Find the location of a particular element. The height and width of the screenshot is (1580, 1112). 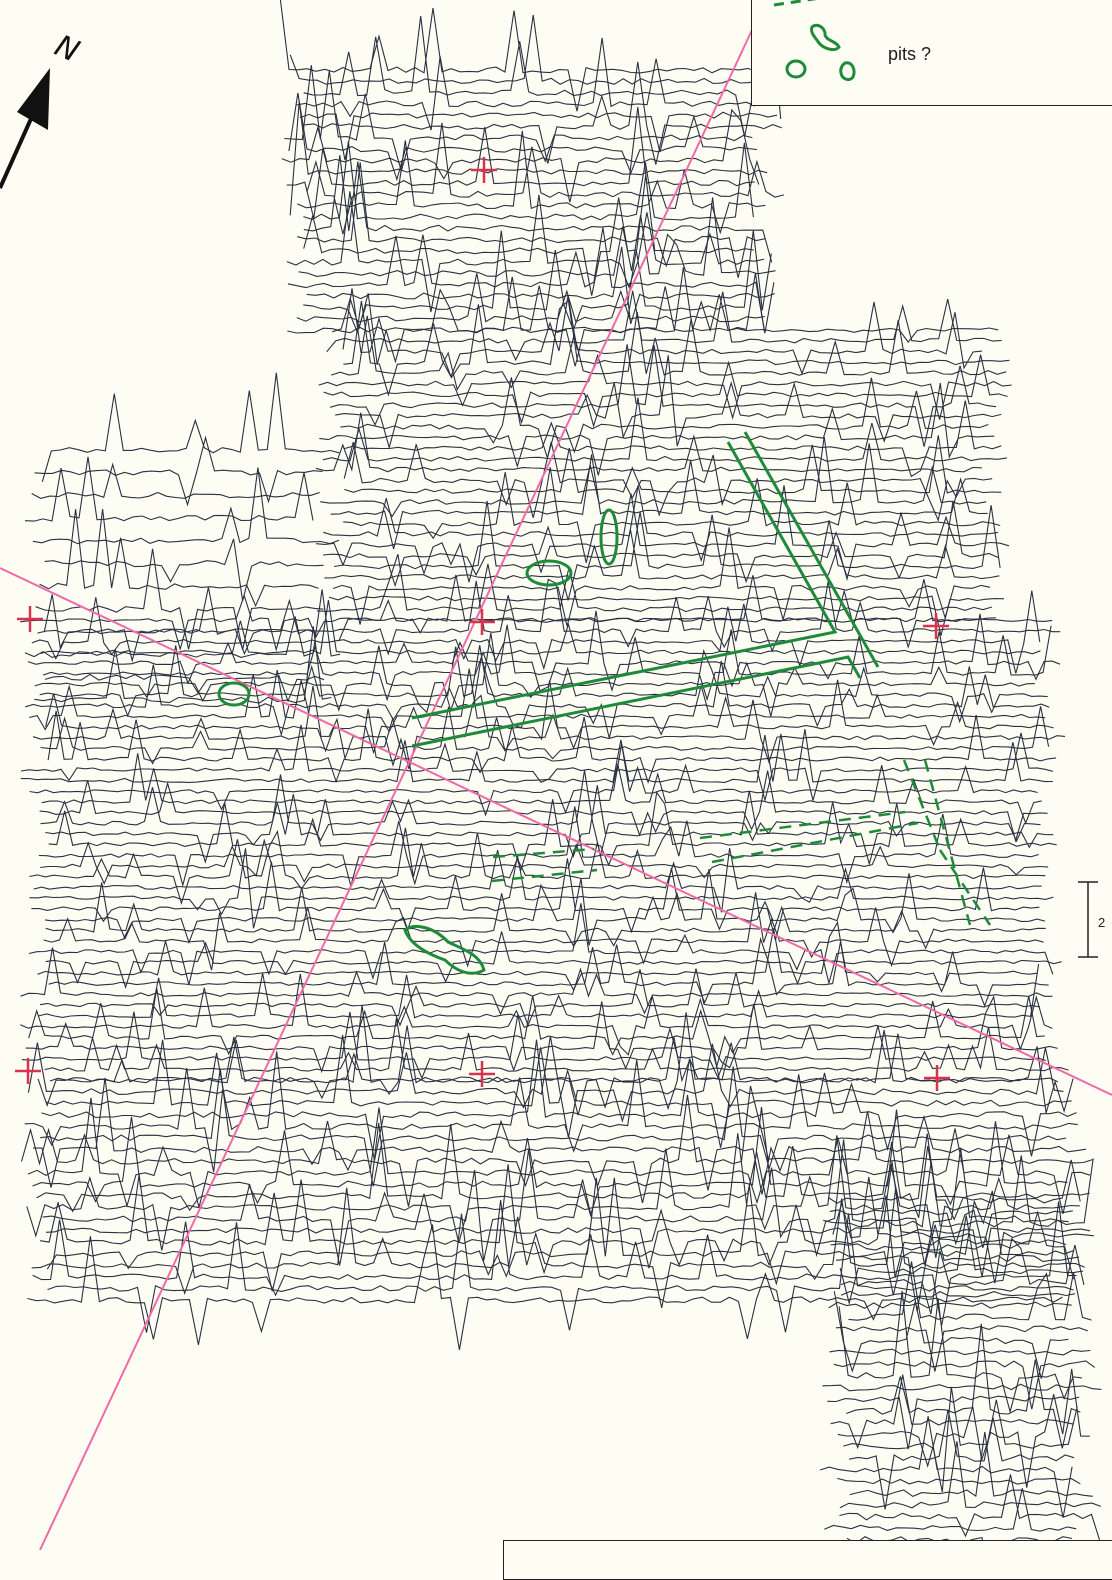

north-arrow-shaft is located at coordinates (18, 150).